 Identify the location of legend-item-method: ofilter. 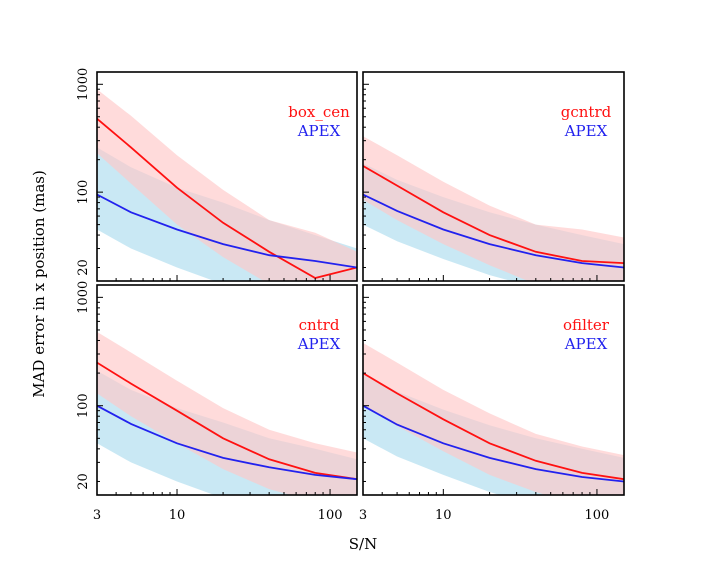
(586, 325).